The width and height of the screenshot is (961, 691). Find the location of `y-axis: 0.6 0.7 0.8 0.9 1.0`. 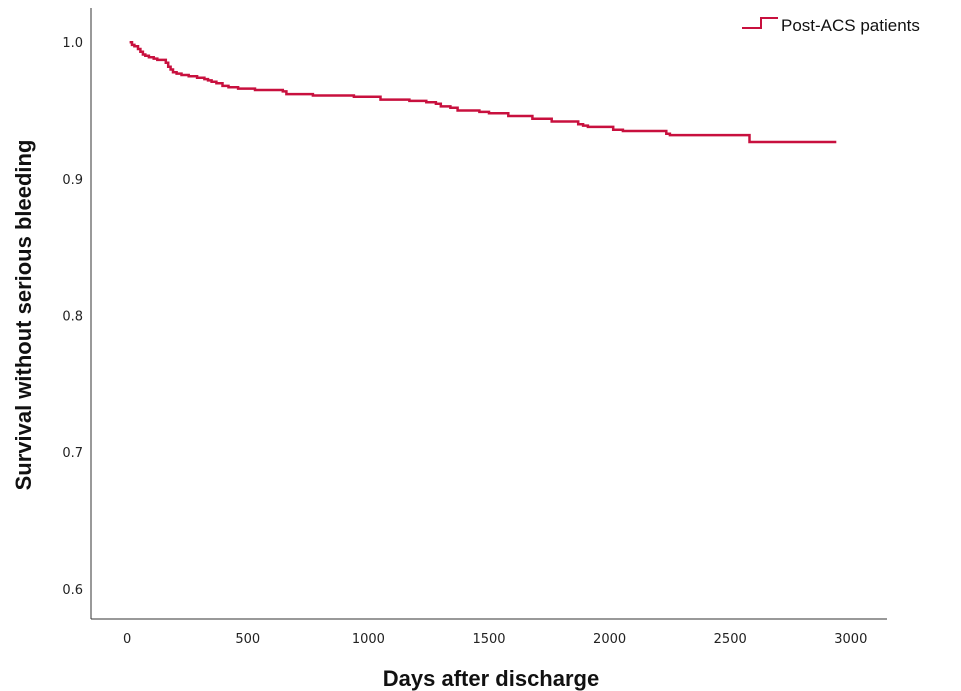

y-axis: 0.6 0.7 0.8 0.9 1.0 is located at coordinates (77, 313).